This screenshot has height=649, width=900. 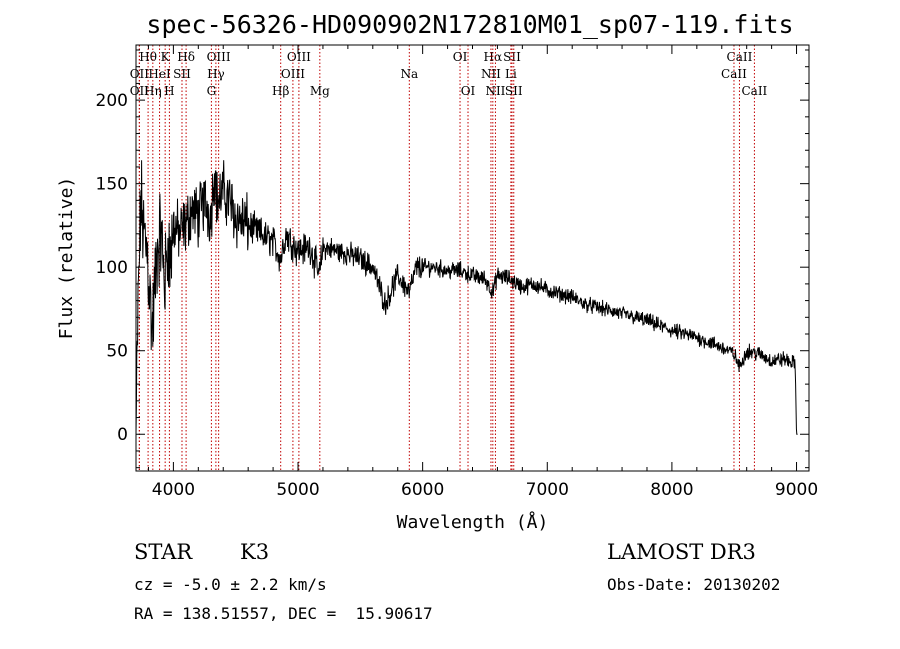 What do you see at coordinates (153, 91) in the screenshot?
I see `line-label: Hη` at bounding box center [153, 91].